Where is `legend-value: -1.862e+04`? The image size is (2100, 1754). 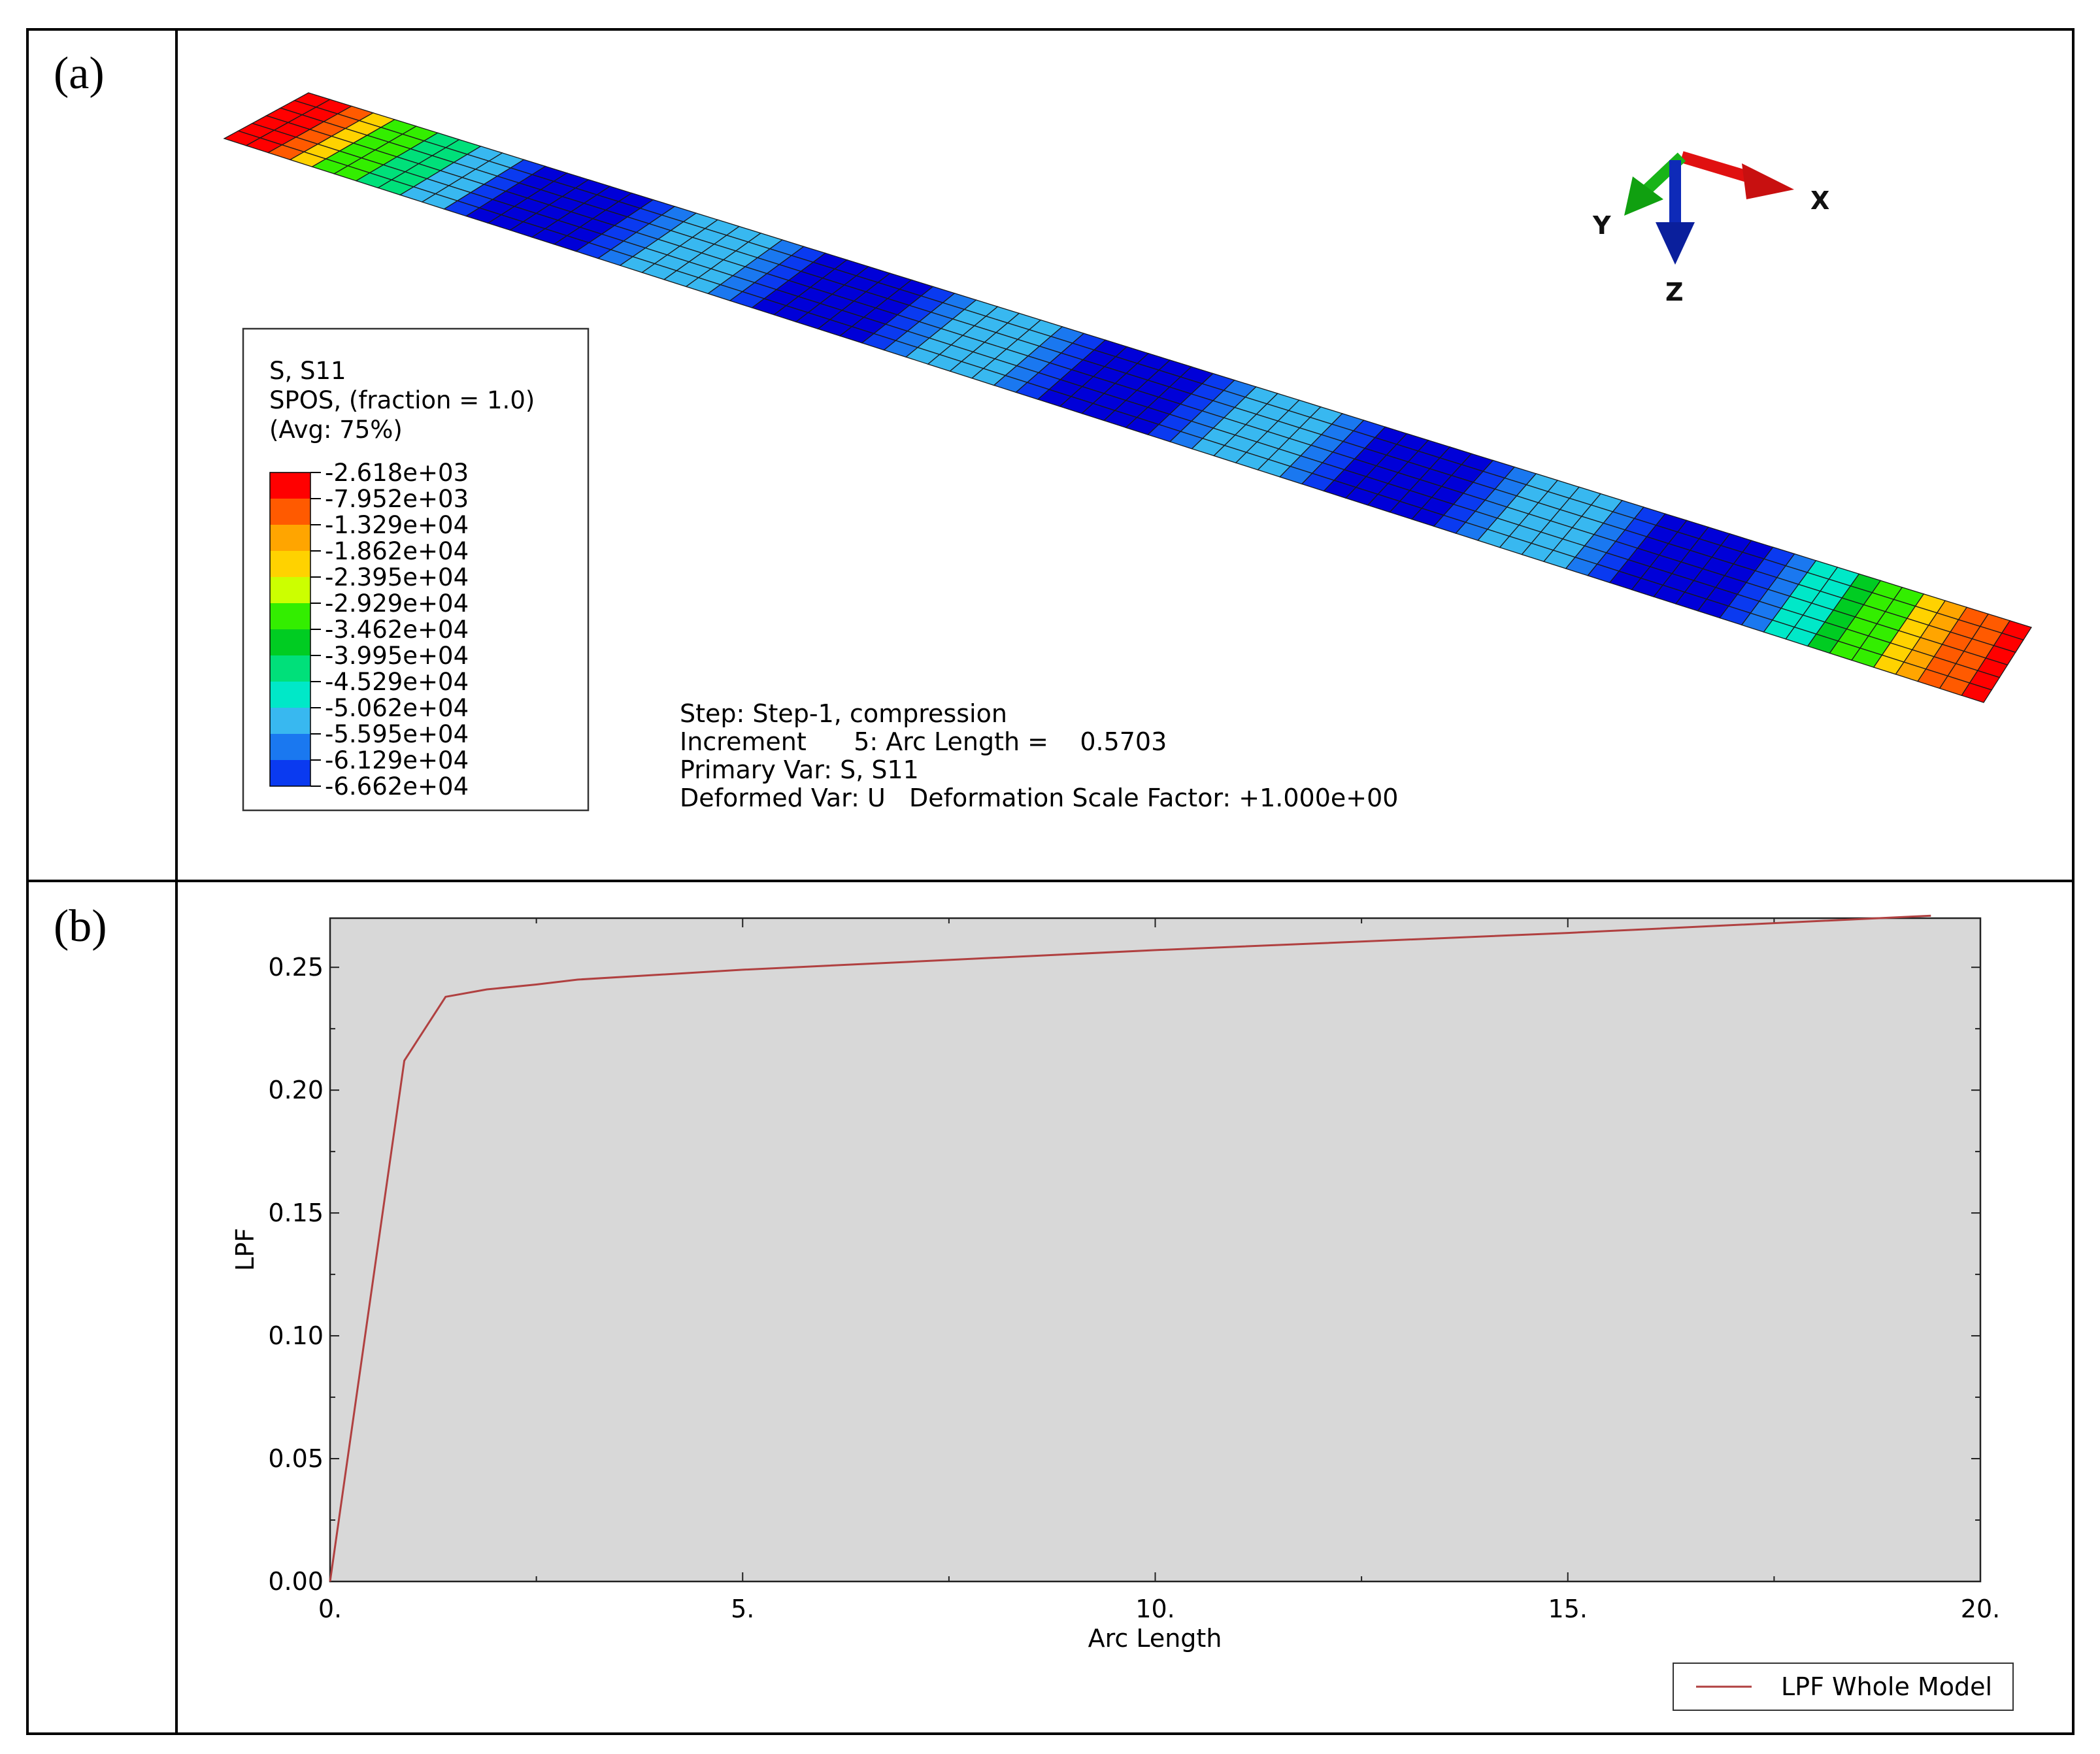 legend-value: -1.862e+04 is located at coordinates (397, 551).